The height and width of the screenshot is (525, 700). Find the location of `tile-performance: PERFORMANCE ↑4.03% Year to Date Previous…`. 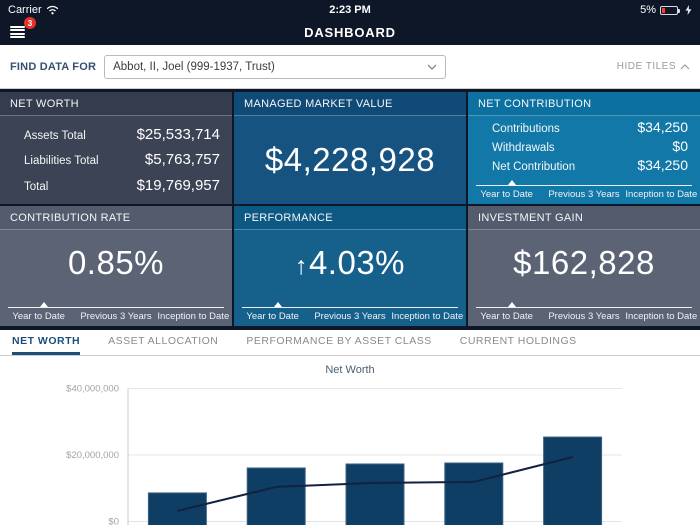

tile-performance: PERFORMANCE ↑4.03% Year to Date Previous… is located at coordinates (350, 266).